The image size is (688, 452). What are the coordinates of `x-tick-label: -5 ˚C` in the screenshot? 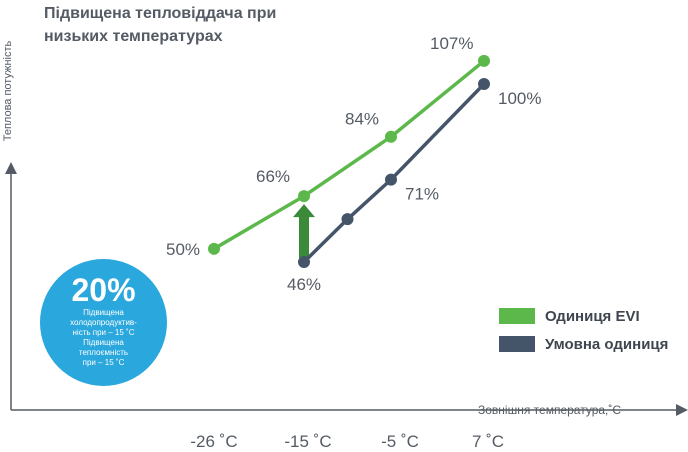 It's located at (400, 441).